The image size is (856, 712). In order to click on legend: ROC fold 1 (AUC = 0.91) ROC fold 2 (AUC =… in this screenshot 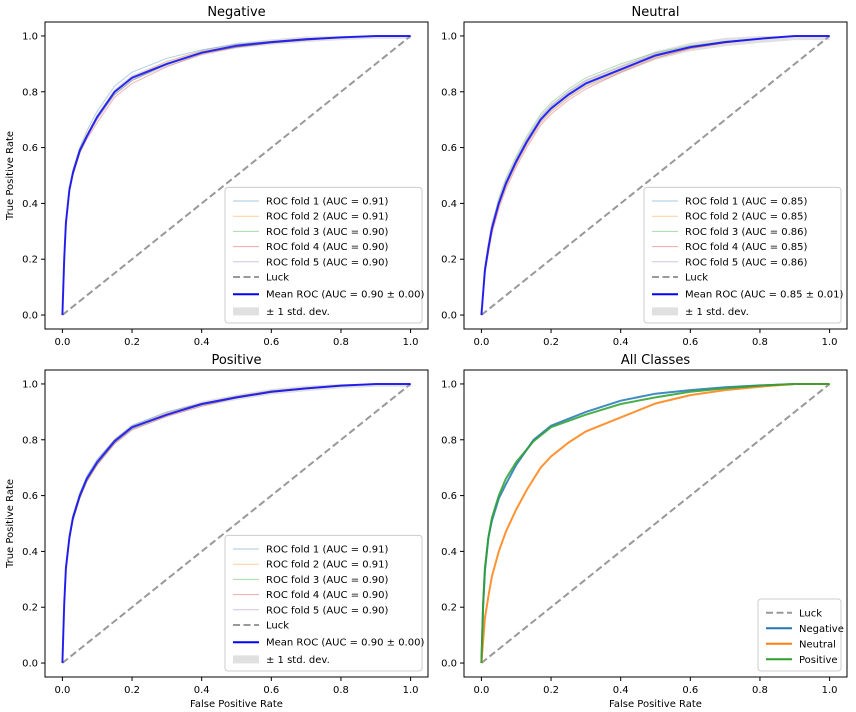, I will do `click(324, 603)`.